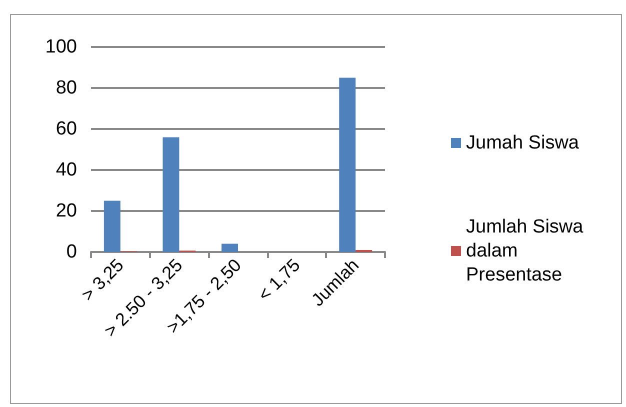 The height and width of the screenshot is (407, 626). What do you see at coordinates (71, 252) in the screenshot?
I see `y-tick-label: 0` at bounding box center [71, 252].